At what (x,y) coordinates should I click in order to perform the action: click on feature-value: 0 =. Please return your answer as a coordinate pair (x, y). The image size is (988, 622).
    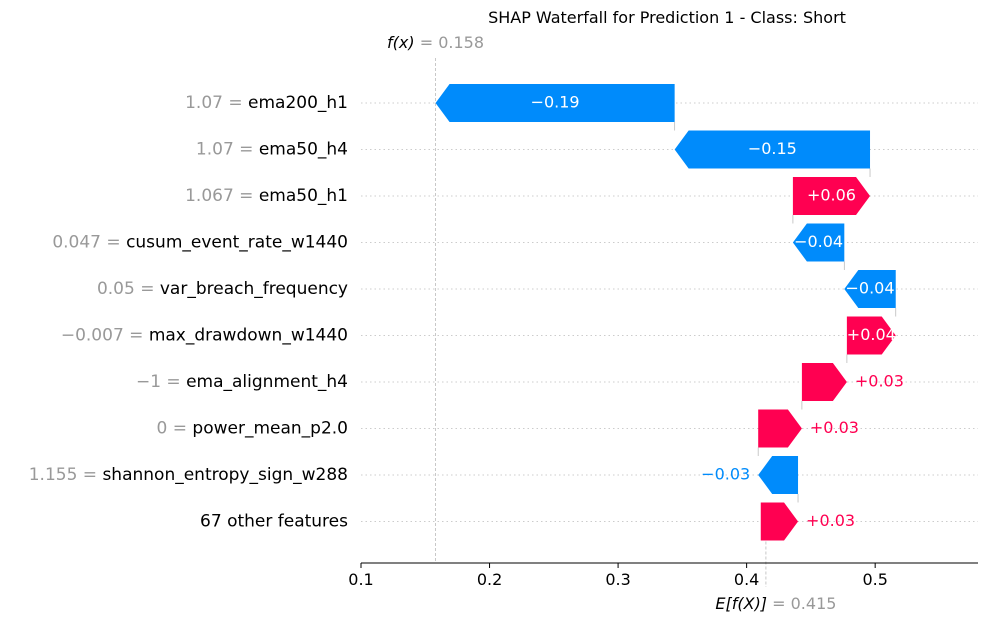
    Looking at the image, I should click on (175, 429).